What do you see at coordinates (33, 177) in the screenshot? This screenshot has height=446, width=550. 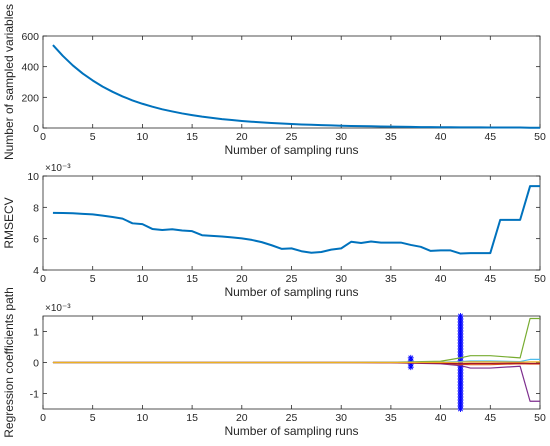 I see `y-tick-label: 10` at bounding box center [33, 177].